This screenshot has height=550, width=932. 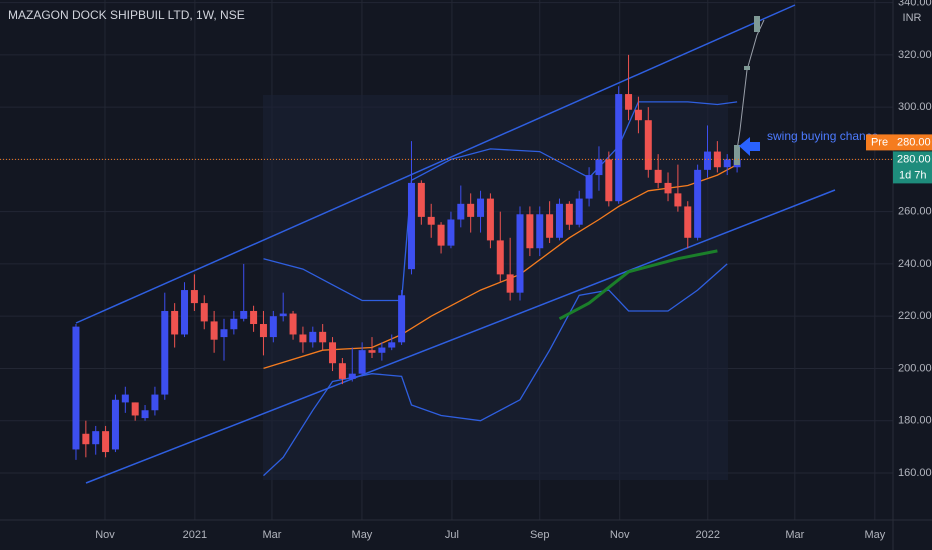 What do you see at coordinates (540, 535) in the screenshot?
I see `x-tick-label: Sep` at bounding box center [540, 535].